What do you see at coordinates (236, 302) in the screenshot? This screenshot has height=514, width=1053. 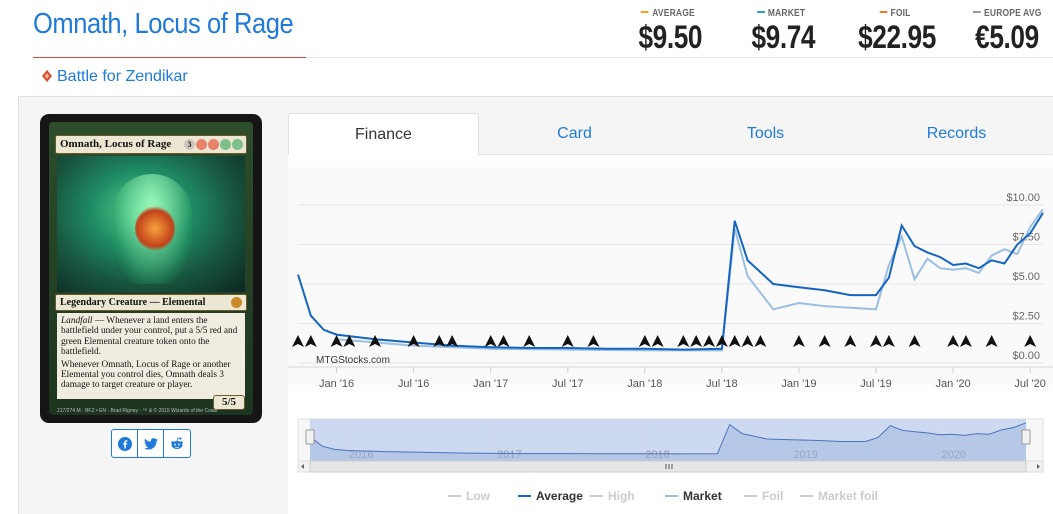 I see `rarity-symbol-icon` at bounding box center [236, 302].